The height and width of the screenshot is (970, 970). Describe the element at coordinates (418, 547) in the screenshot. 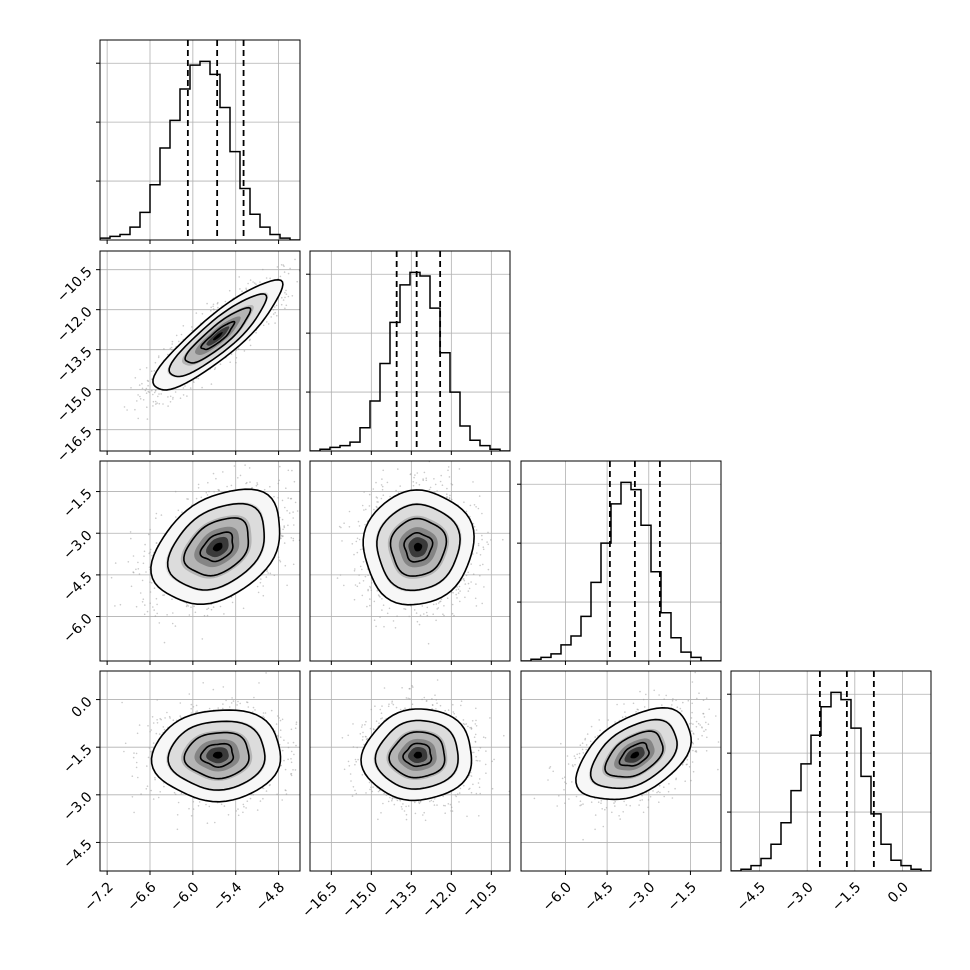

I see `contour-line` at that location.